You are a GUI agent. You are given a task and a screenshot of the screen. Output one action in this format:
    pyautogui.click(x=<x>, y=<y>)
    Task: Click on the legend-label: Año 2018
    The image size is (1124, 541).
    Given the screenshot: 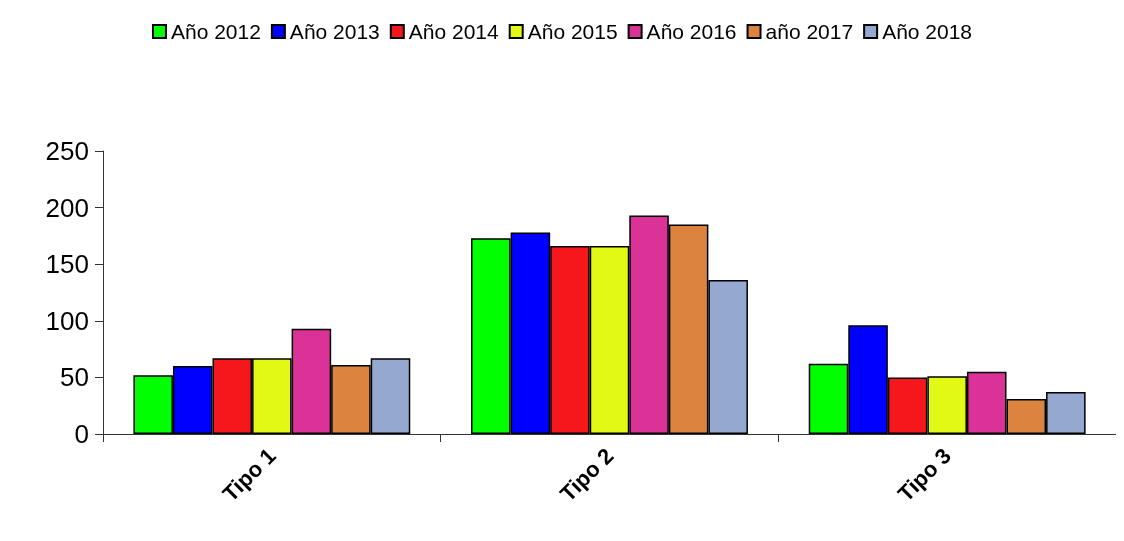 What is the action you would take?
    pyautogui.click(x=927, y=31)
    